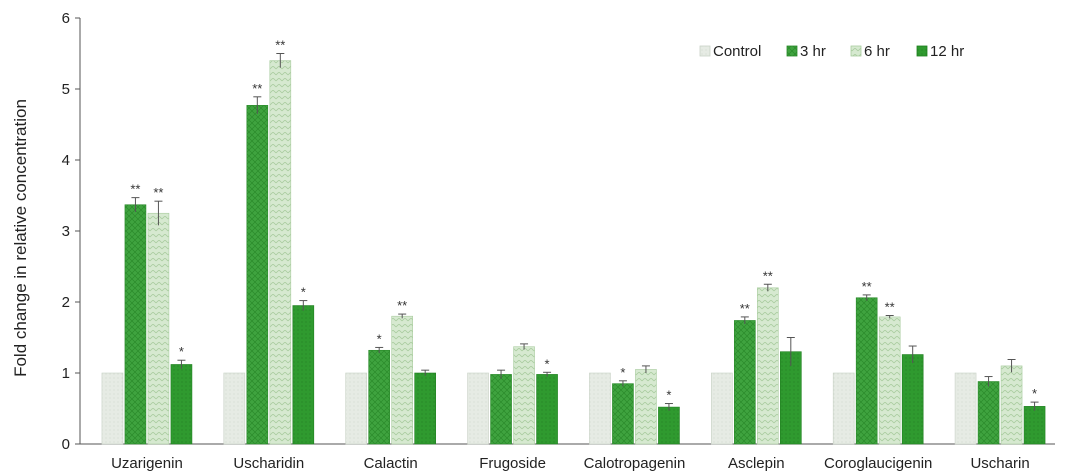 The image size is (1070, 473). I want to click on bar-frugoside-control, so click(478, 408).